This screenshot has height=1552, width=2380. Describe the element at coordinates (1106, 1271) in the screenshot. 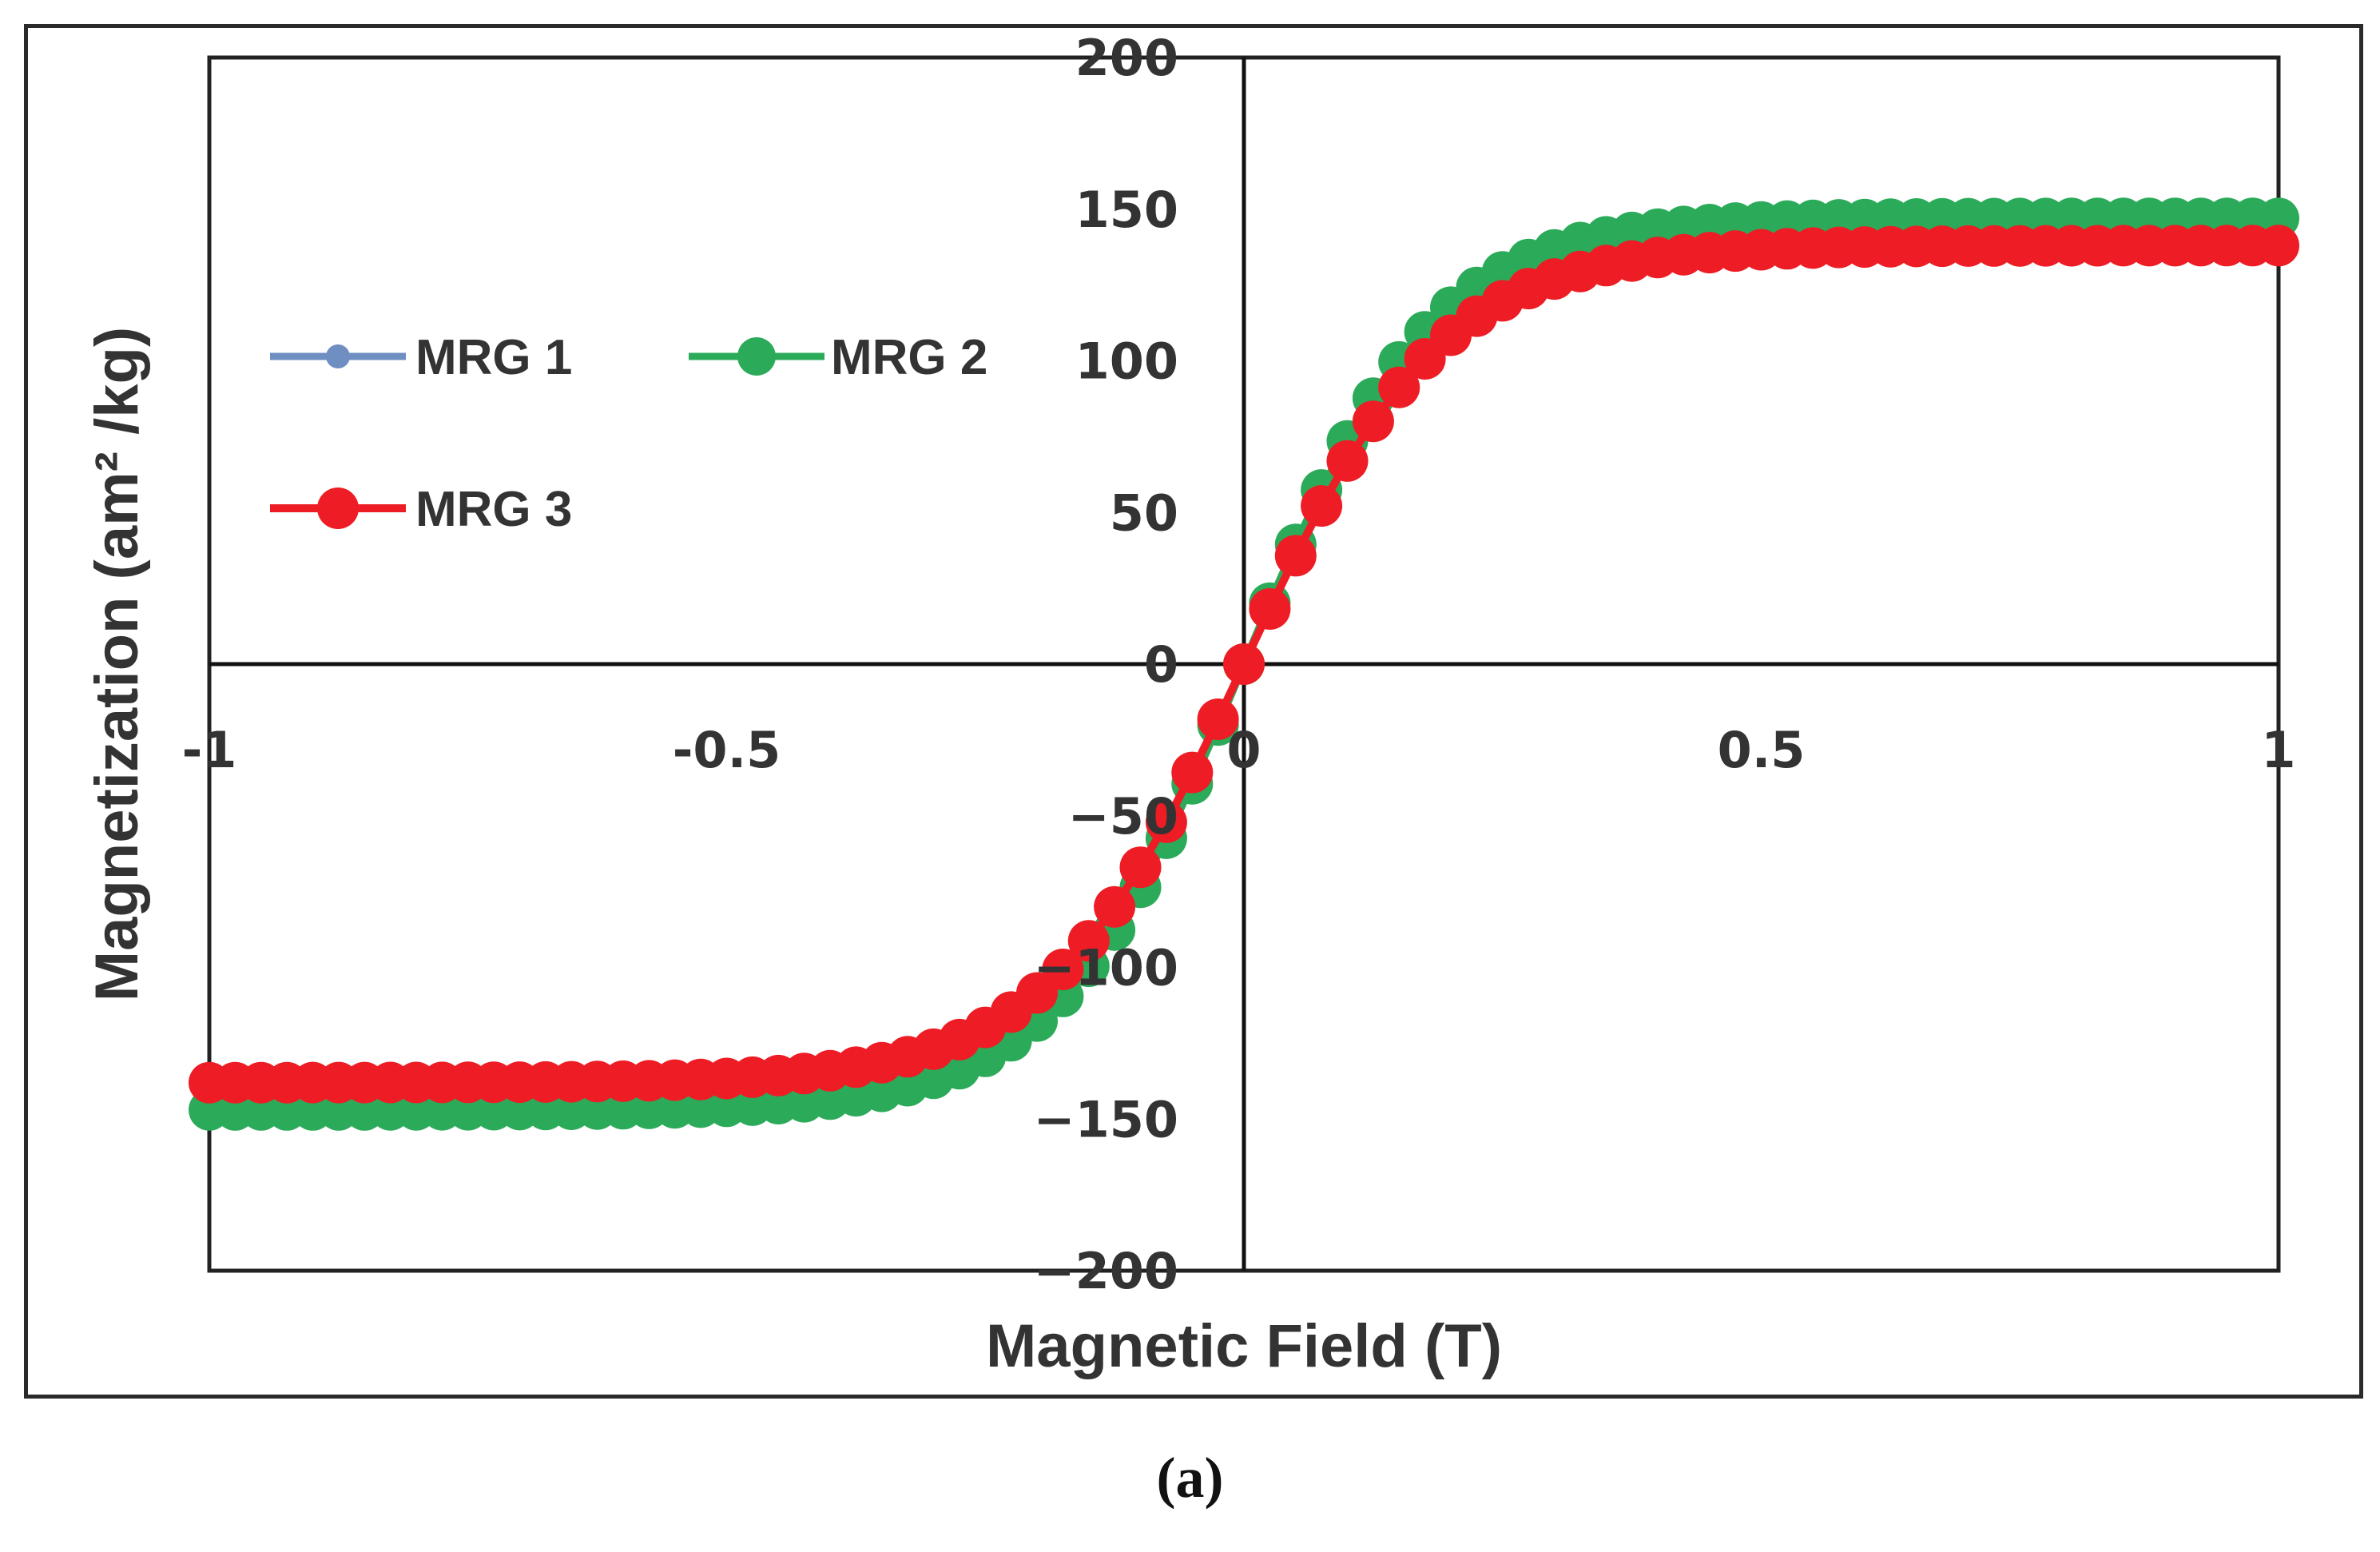

I see `y-tick-label: −200` at that location.